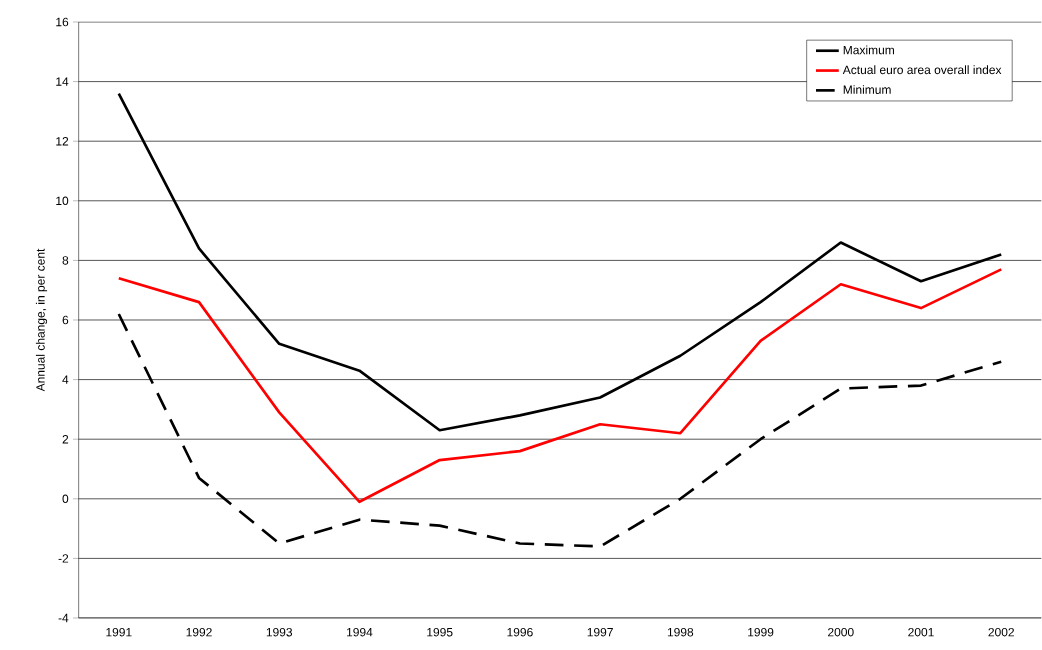  Describe the element at coordinates (63, 618) in the screenshot. I see `y-tick-label: -4` at that location.